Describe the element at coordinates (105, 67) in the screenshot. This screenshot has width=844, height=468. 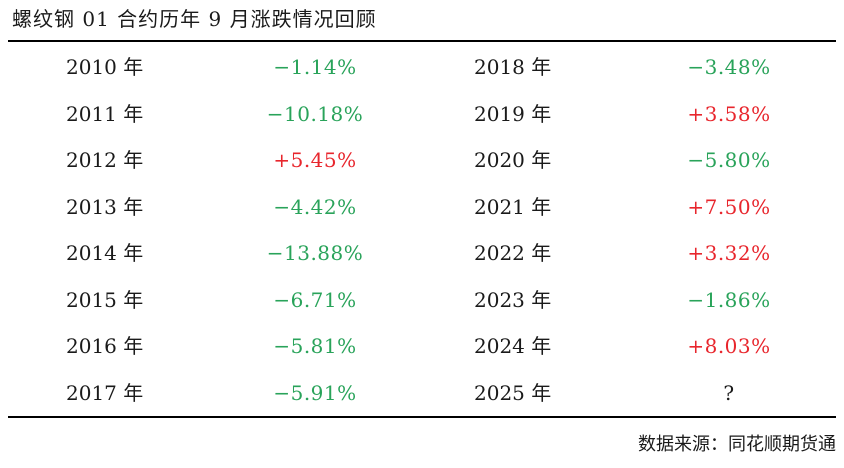
I see `year-cell: 2010 年` at that location.